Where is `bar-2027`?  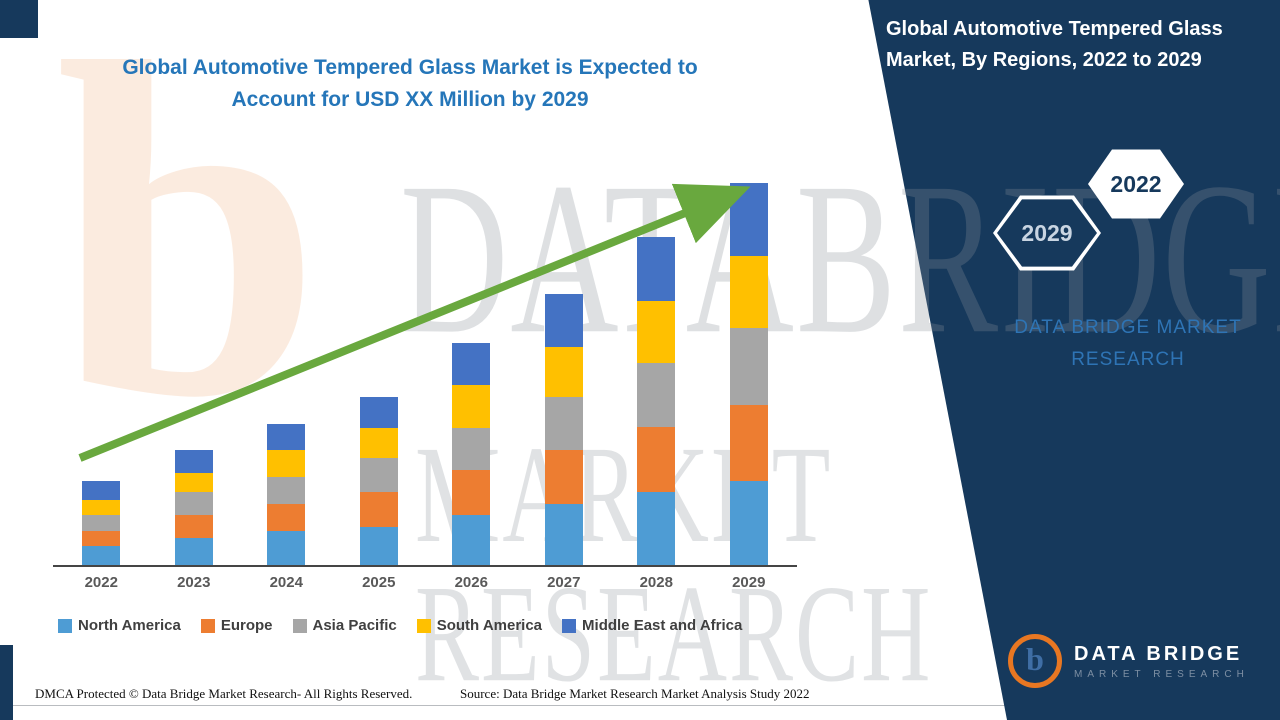
bar-2027 is located at coordinates (563, 429).